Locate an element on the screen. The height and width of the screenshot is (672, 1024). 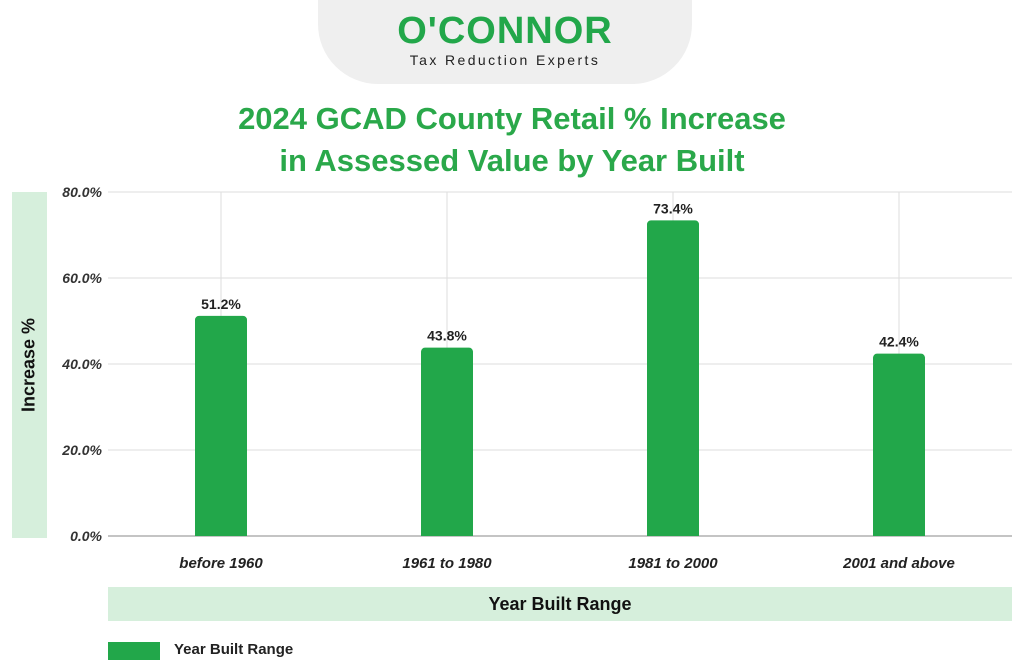
data-label: 42.4% is located at coordinates (899, 342).